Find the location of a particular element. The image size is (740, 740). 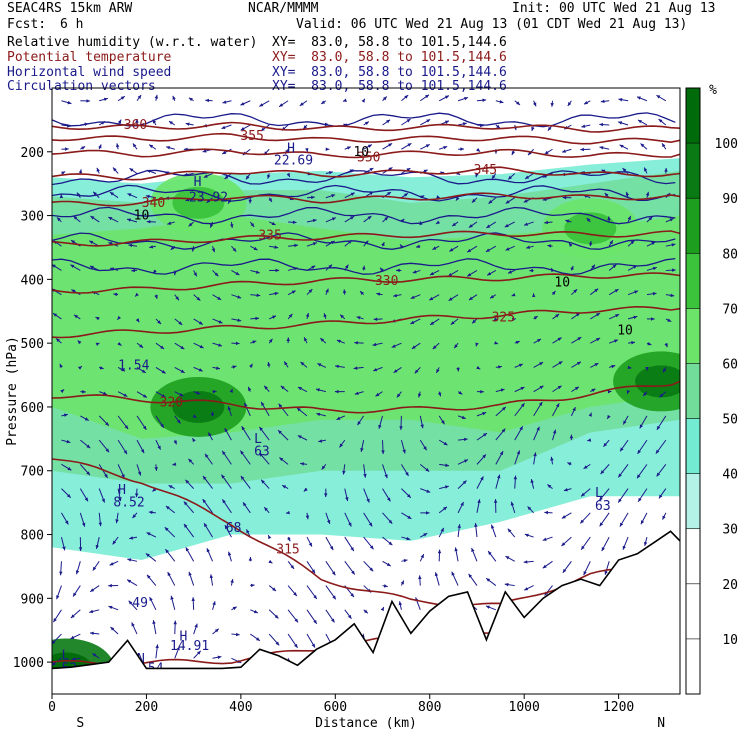

theta-contour-label-340: 340 is located at coordinates (153, 203).